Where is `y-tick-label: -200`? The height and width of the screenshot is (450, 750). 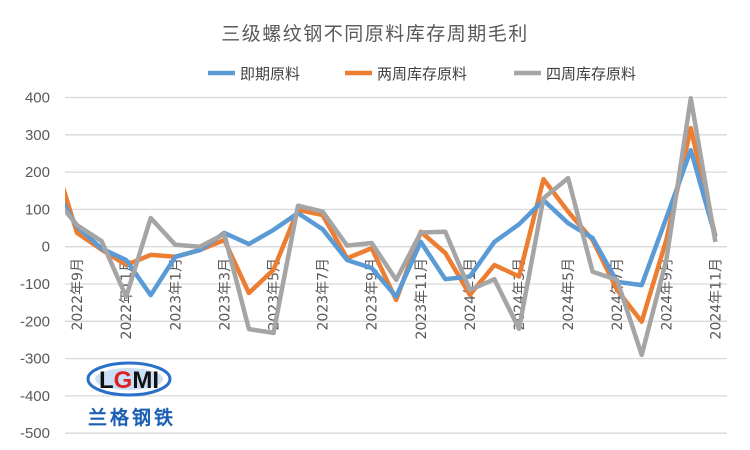
y-tick-label: -200 is located at coordinates (35, 321).